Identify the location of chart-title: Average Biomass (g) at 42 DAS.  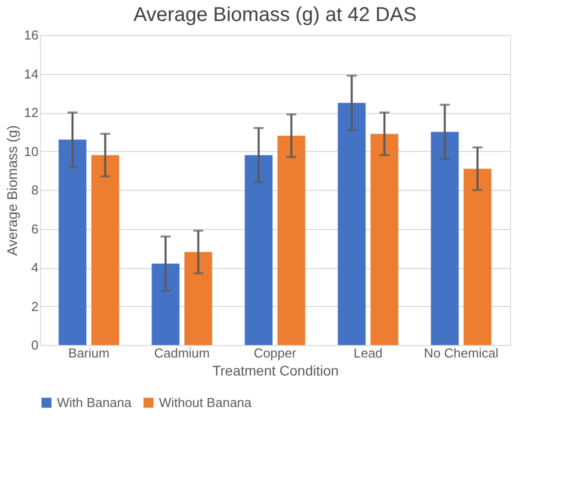
(275, 15).